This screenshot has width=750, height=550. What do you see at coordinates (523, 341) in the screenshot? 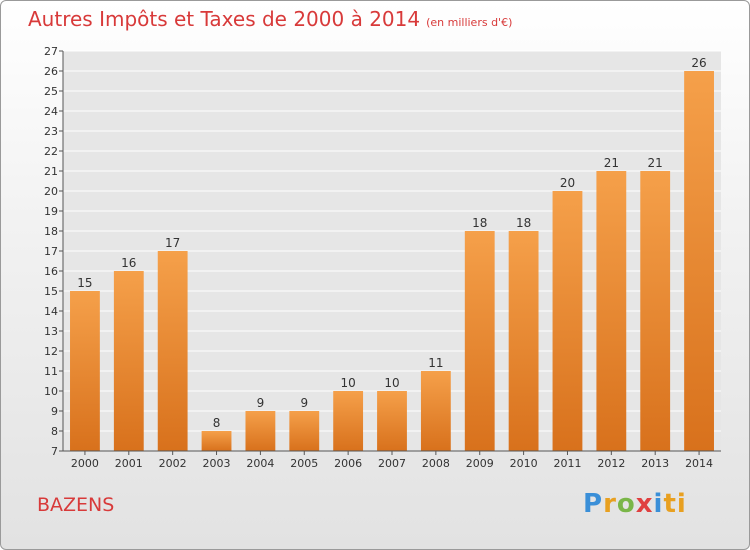
I see `bar-2010` at bounding box center [523, 341].